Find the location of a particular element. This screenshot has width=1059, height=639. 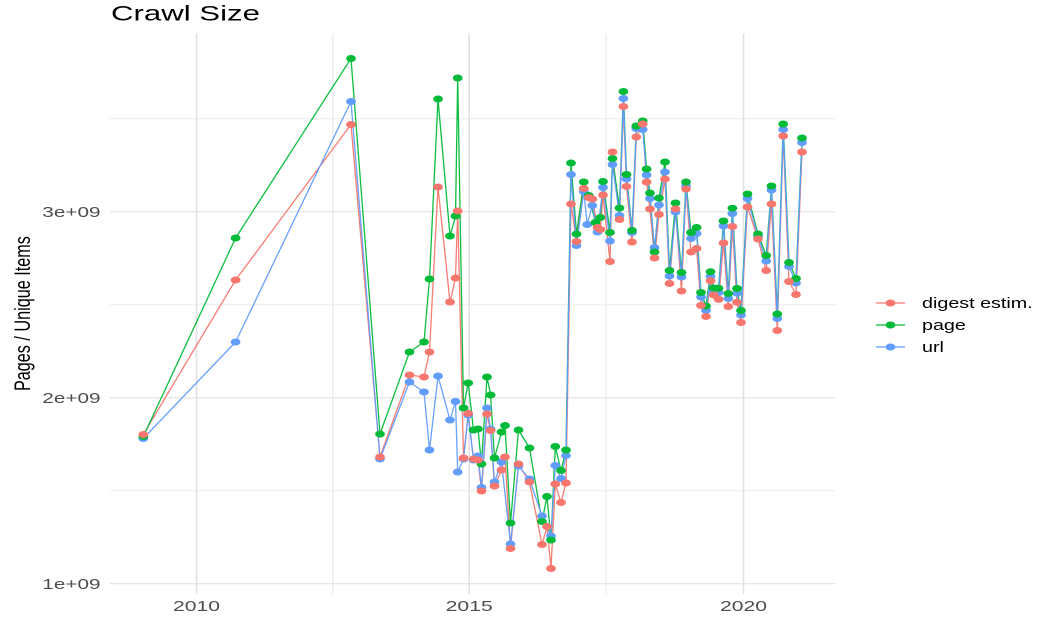

svg-text: 2010 is located at coordinates (196, 607).